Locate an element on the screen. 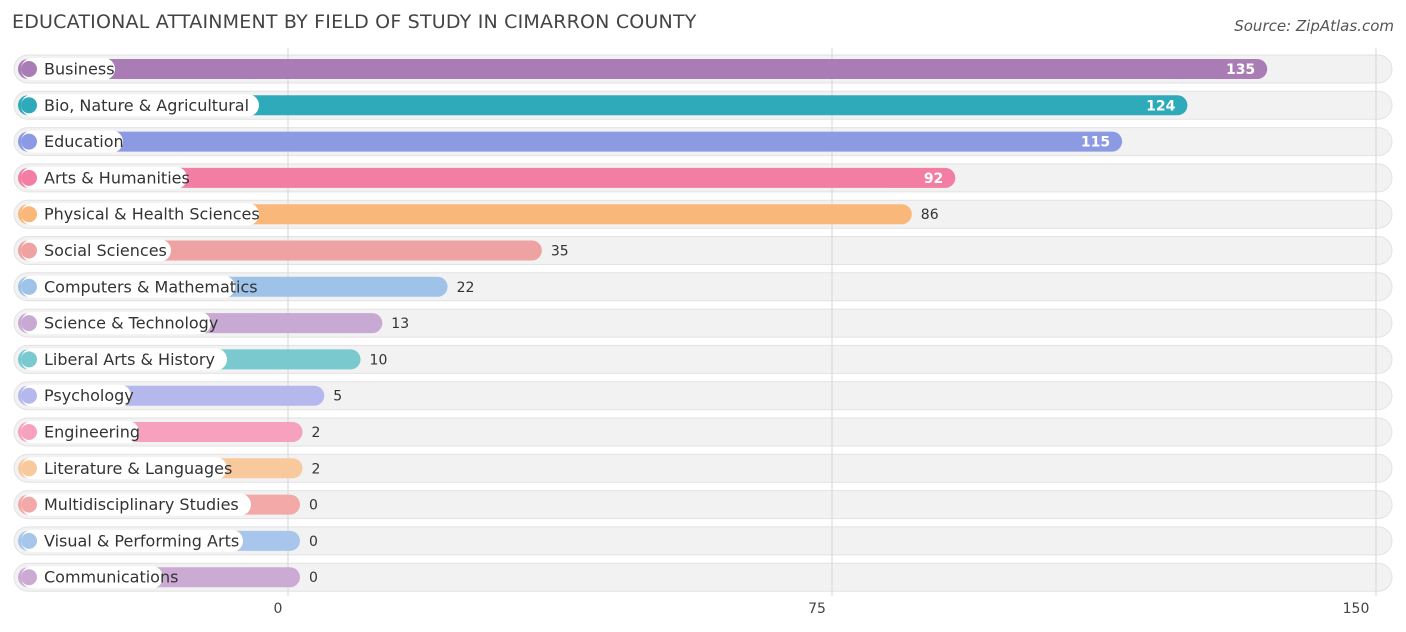  category-label: Multidisciplinary Studies is located at coordinates (141, 504).